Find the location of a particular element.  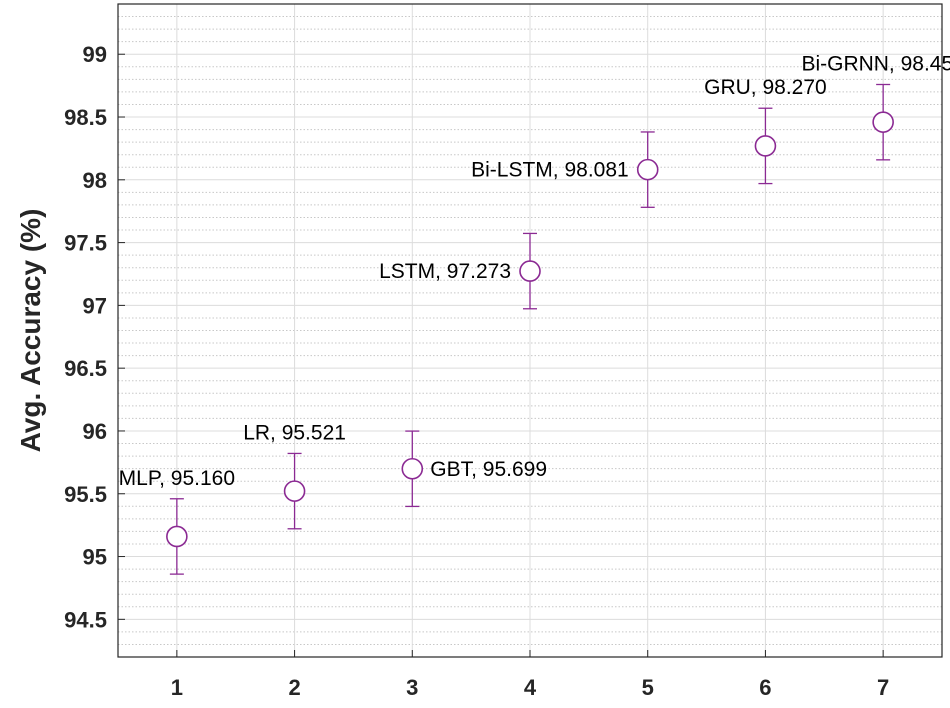

data-point-label: GRU, 98.270 is located at coordinates (765, 87).